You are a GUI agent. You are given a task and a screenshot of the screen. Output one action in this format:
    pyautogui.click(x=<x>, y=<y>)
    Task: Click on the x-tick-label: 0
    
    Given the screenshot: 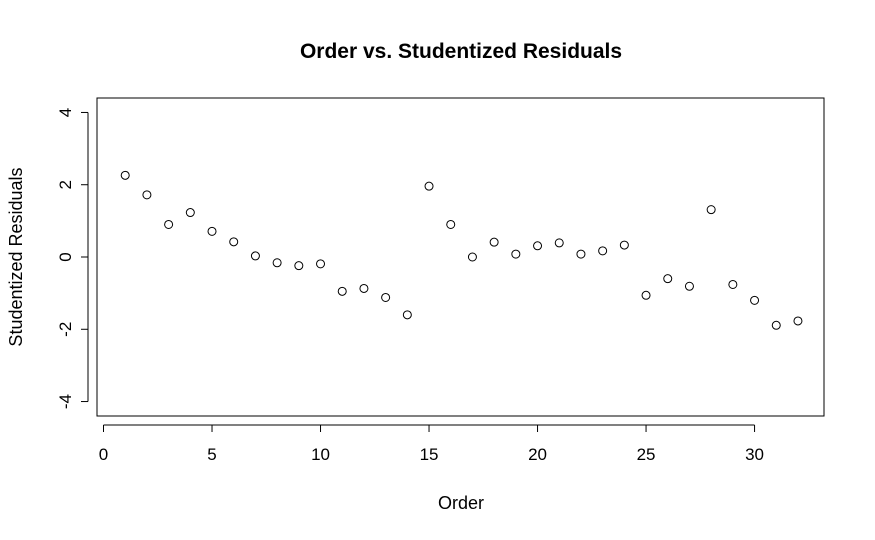 What is the action you would take?
    pyautogui.click(x=103, y=454)
    